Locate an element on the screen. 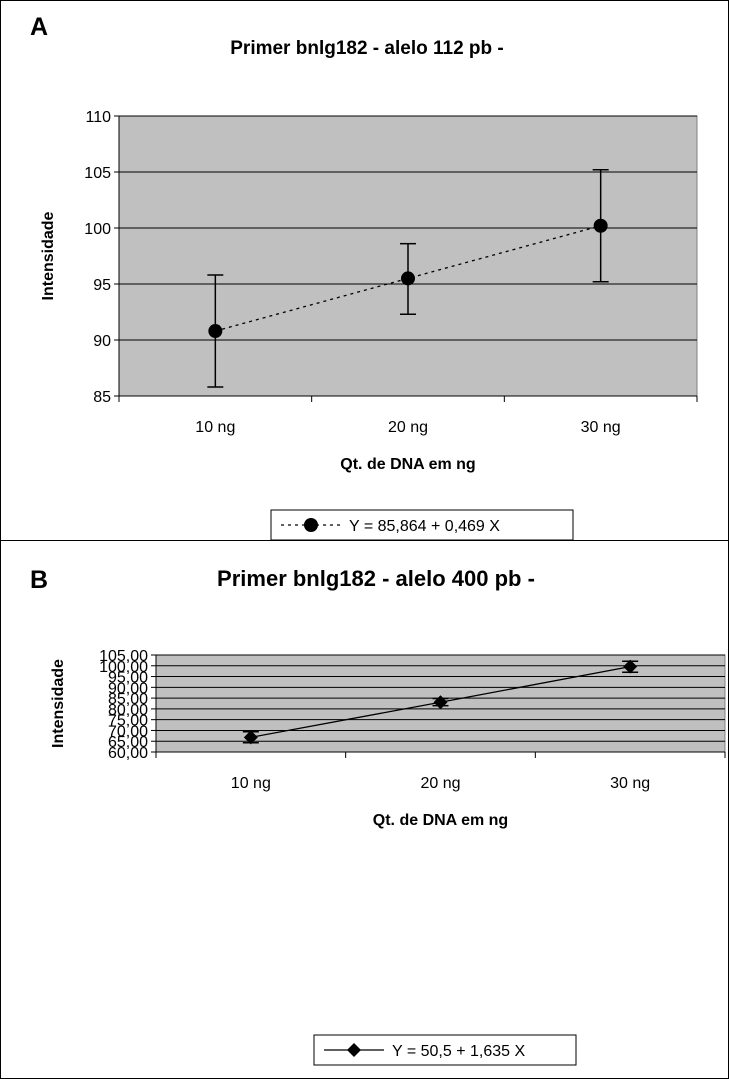 The image size is (729, 1079). y-tick-label: 95,00 is located at coordinates (128, 678).